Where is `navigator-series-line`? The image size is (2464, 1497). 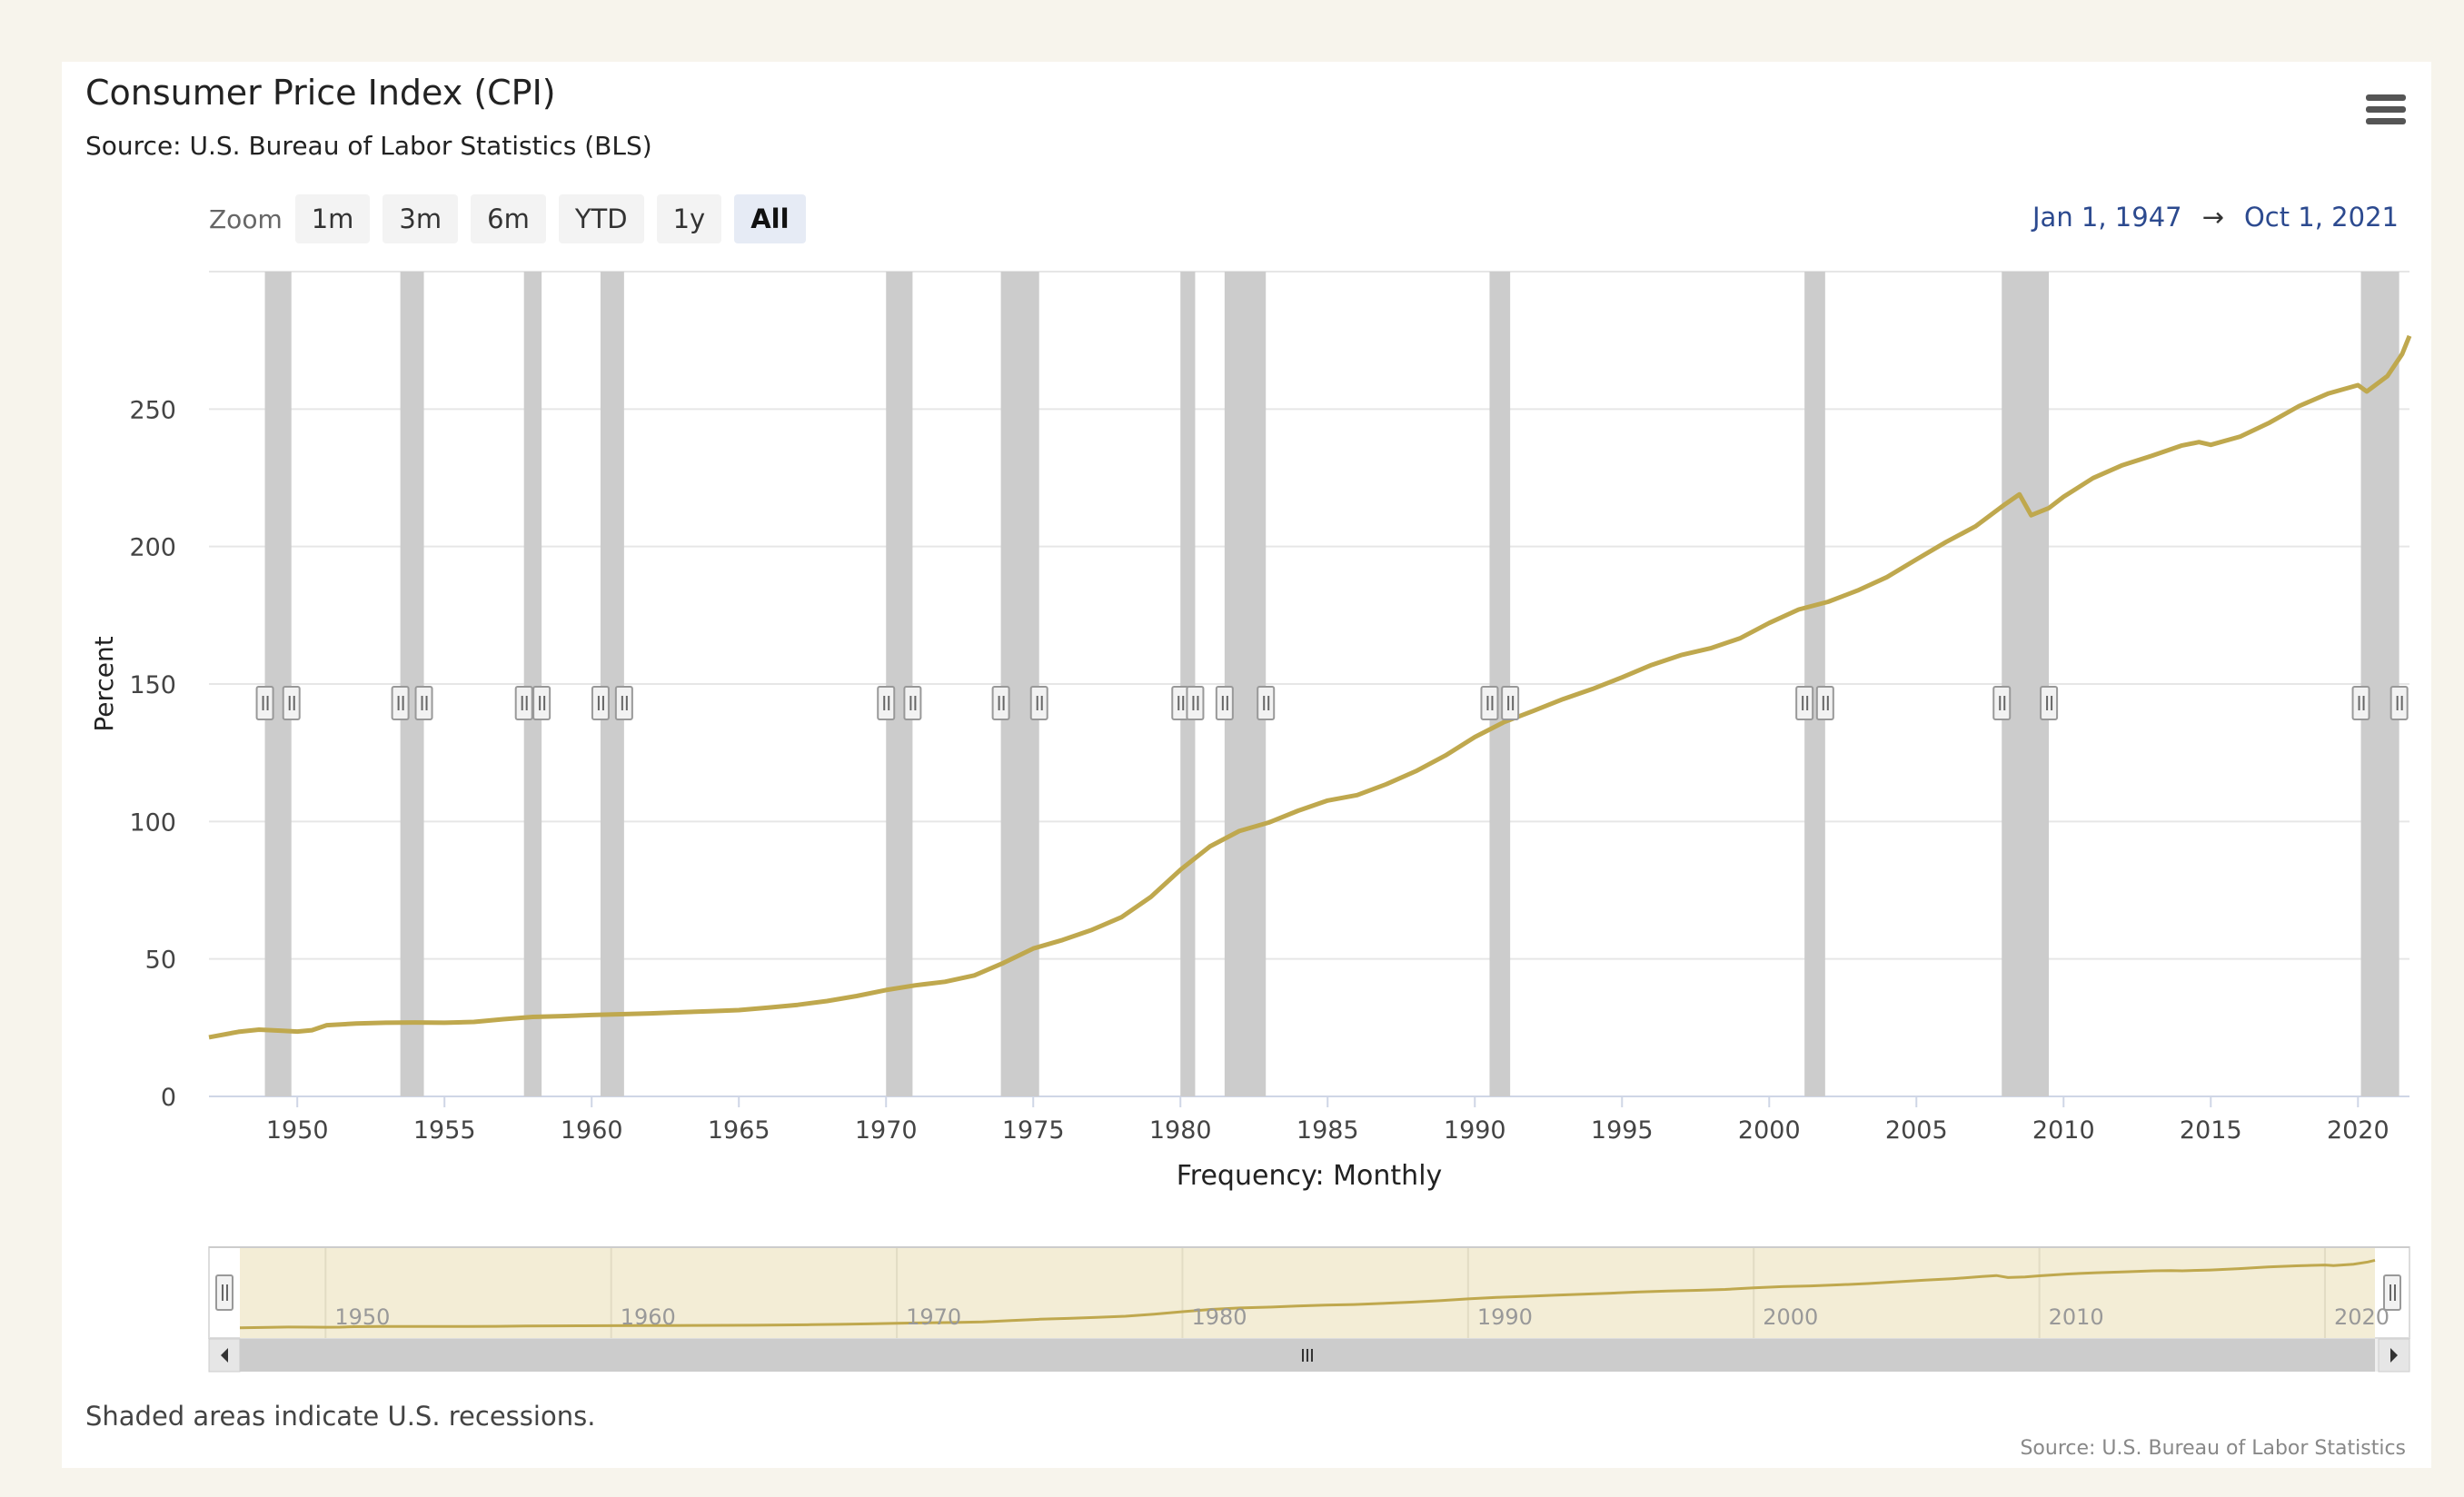
navigator-series-line is located at coordinates (1308, 1294).